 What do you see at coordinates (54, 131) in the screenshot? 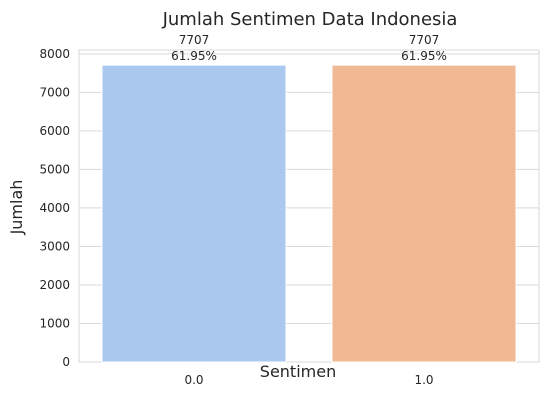
I see `y-tick-label: 6000` at bounding box center [54, 131].